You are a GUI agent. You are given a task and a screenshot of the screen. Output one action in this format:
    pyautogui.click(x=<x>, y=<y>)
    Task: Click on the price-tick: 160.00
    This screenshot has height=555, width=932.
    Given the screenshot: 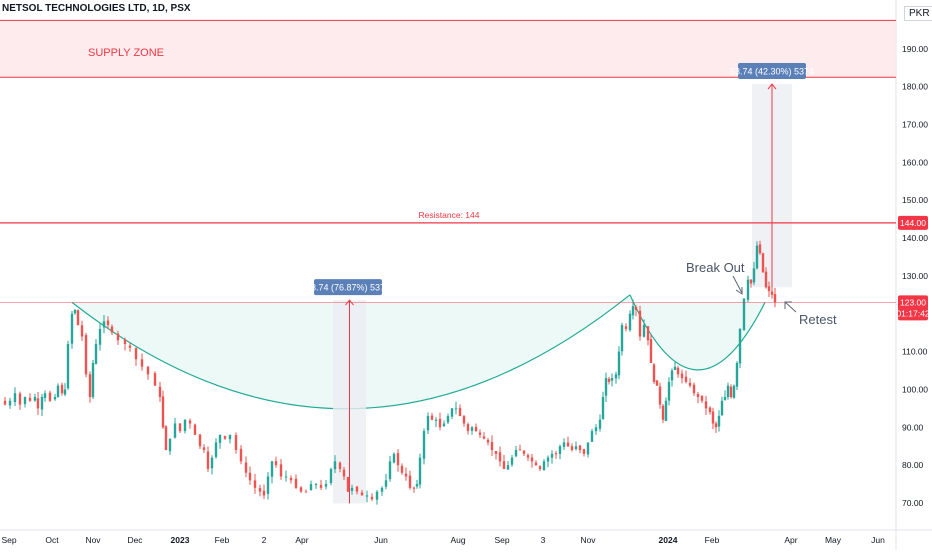 What is the action you would take?
    pyautogui.click(x=915, y=162)
    